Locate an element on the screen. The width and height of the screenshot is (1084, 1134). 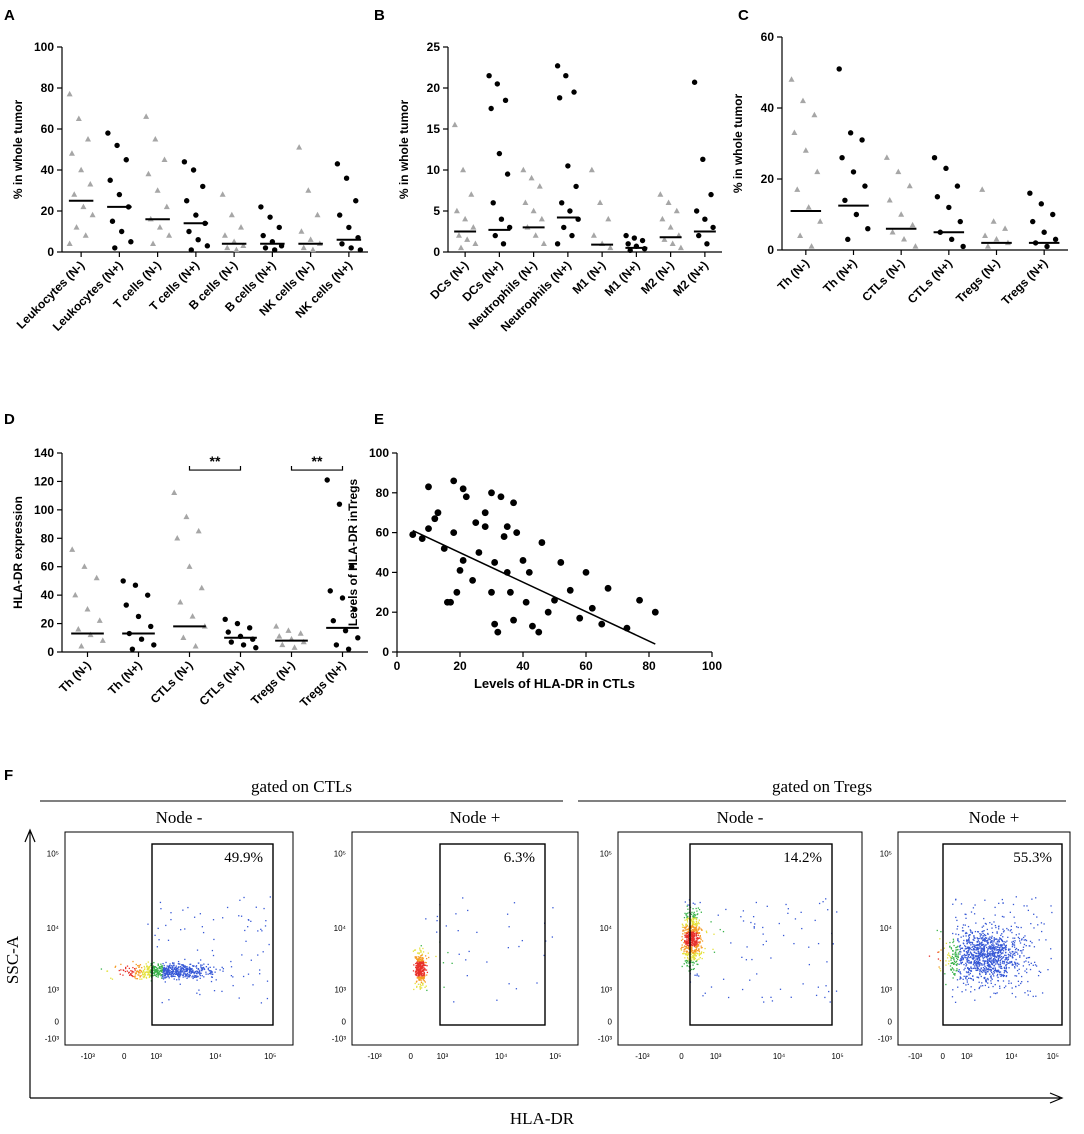
gate is located at coordinates (761, 934).